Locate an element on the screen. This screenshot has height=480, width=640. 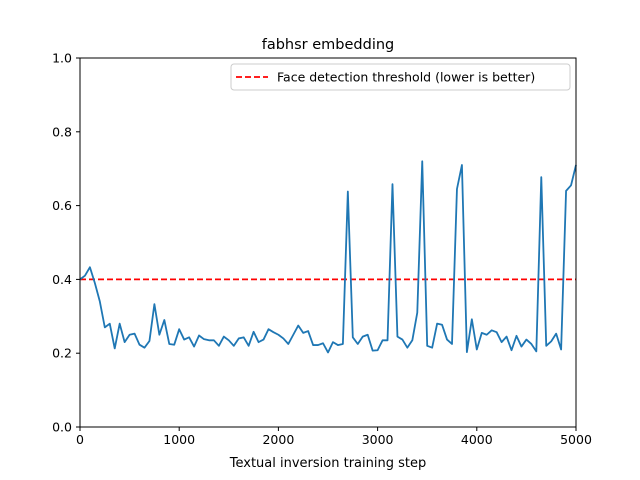
x-tick-label: 5000 is located at coordinates (576, 439).